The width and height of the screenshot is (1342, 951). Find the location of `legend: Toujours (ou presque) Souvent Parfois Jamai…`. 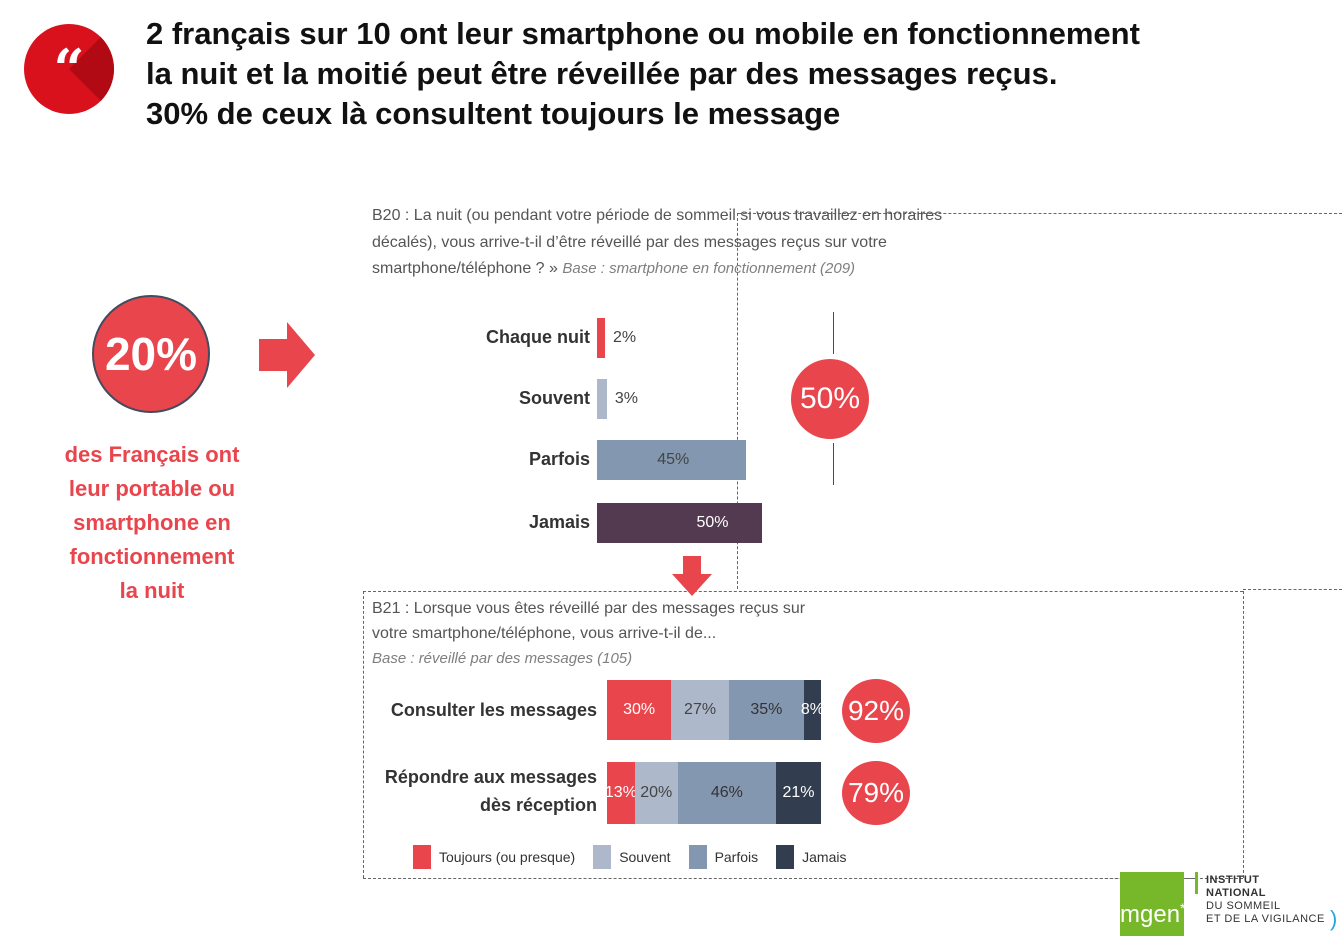

legend: Toujours (ou presque) Souvent Parfois Jamai… is located at coordinates (630, 857).